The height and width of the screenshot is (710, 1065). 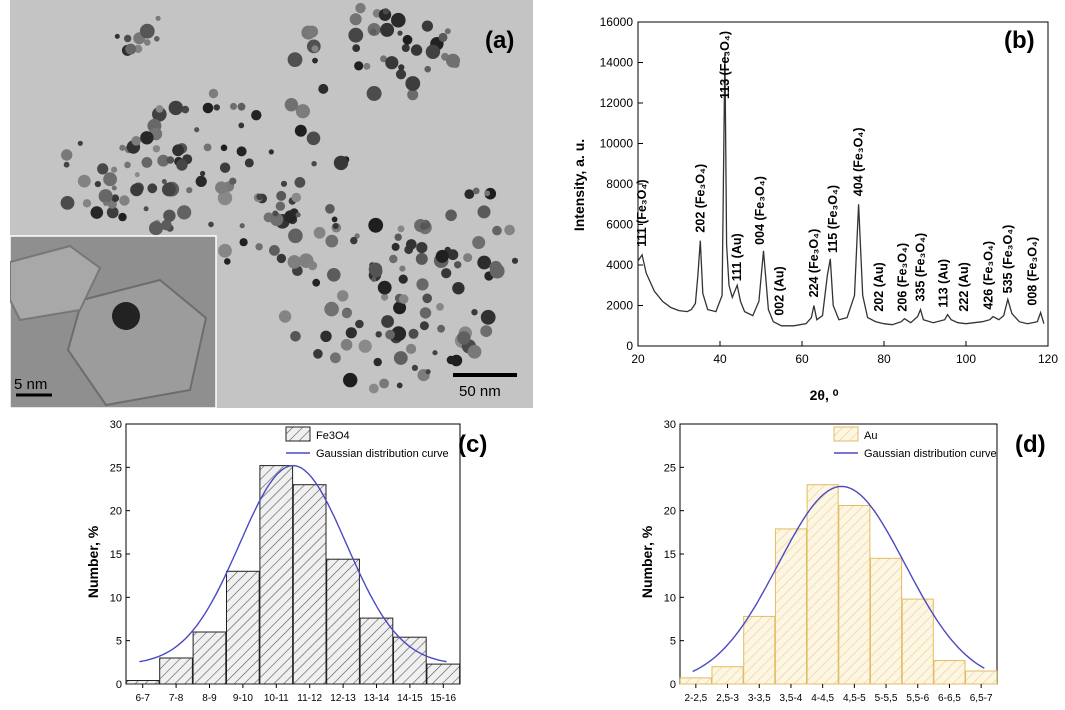 What do you see at coordinates (499, 40) in the screenshot?
I see `panel-a-label: (a)` at bounding box center [499, 40].